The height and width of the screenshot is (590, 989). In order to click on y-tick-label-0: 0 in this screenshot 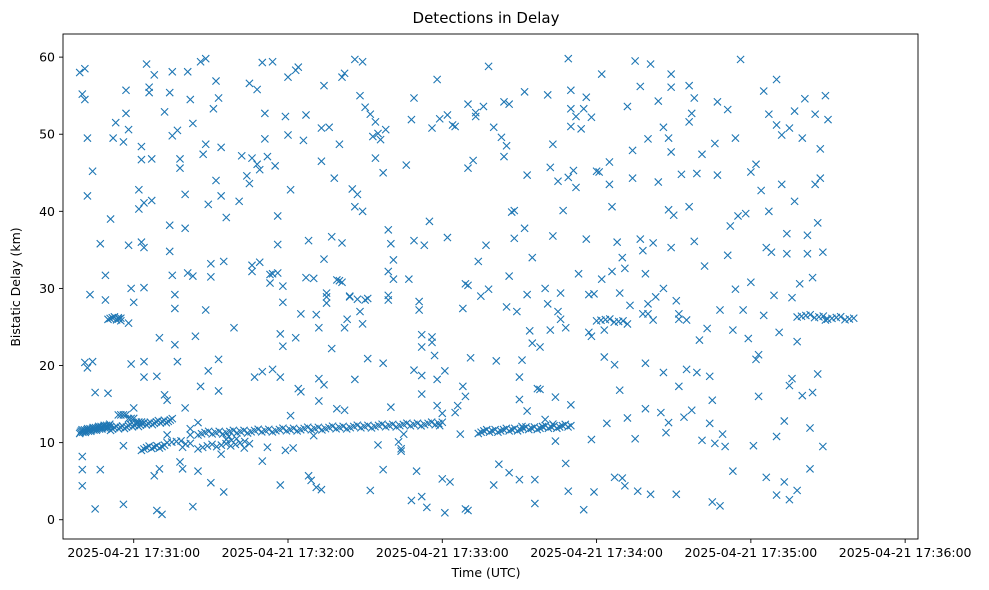, I will do `click(51, 519)`.